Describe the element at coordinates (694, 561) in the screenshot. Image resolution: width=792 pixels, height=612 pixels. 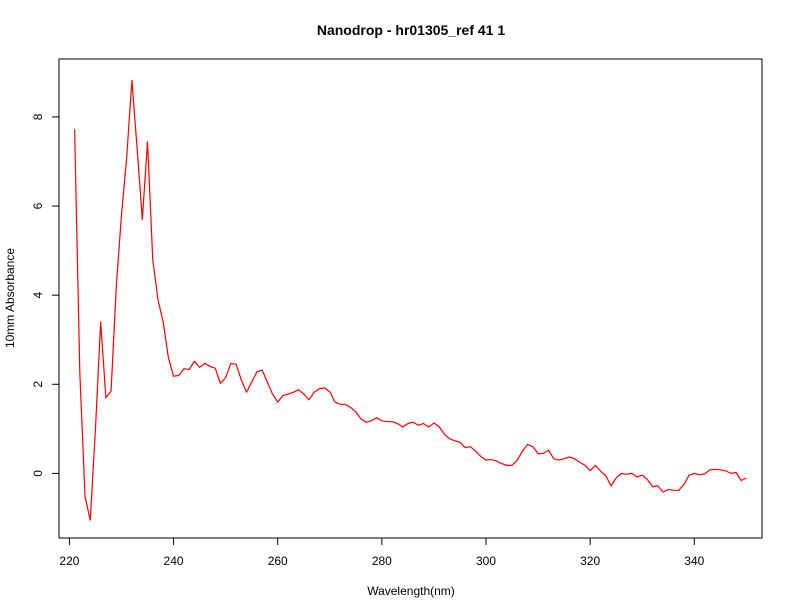
I see `x-tick-label: 340` at that location.